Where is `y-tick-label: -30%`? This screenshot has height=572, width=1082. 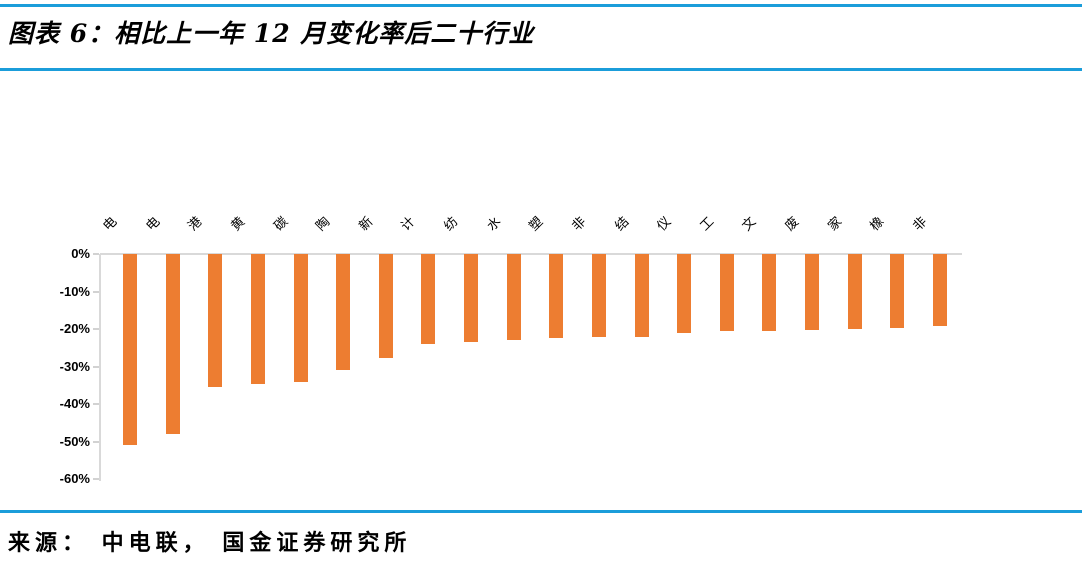 y-tick-label: -30% is located at coordinates (74, 366).